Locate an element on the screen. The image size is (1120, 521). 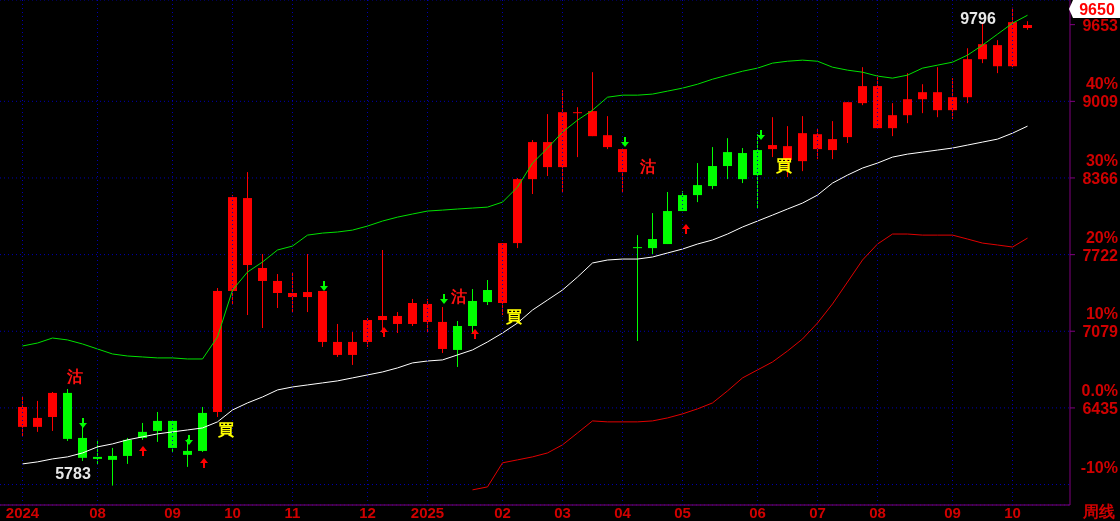
x-tick-label: 07 is located at coordinates (817, 512).